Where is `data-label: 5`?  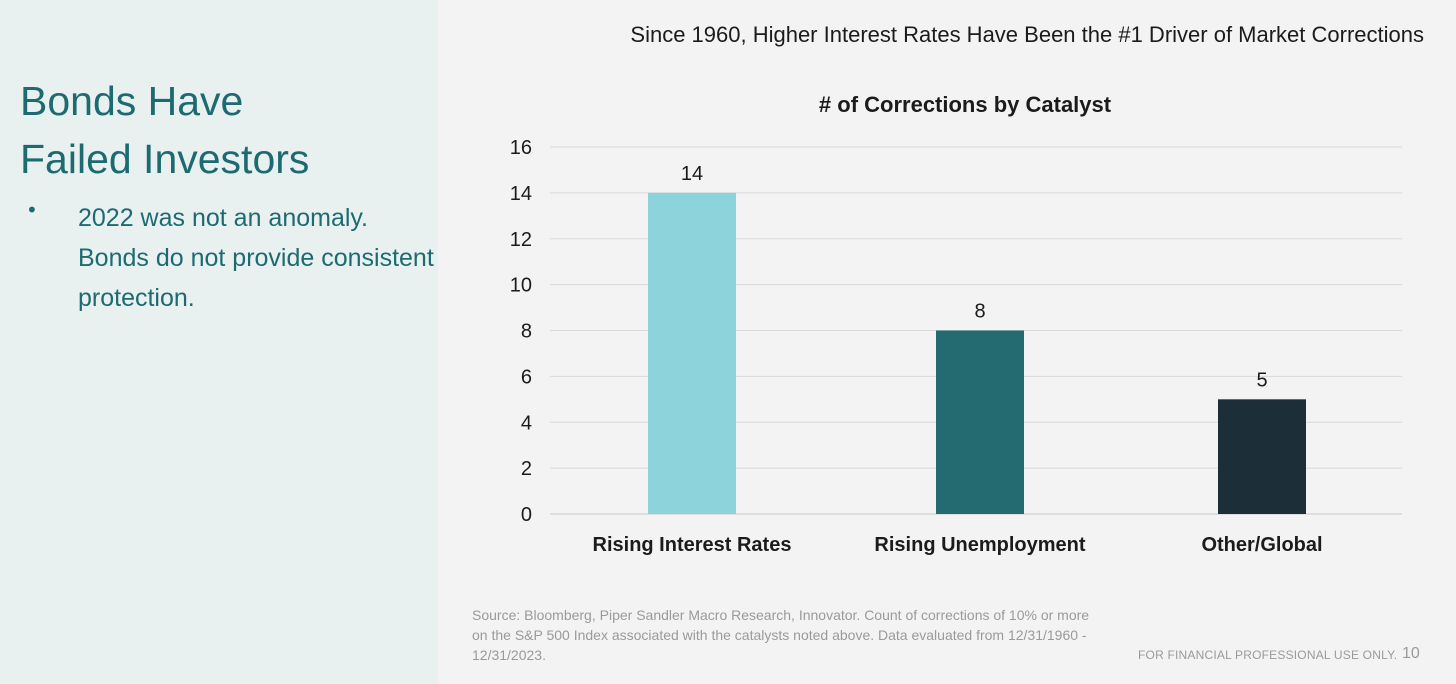
data-label: 5 is located at coordinates (1261, 380).